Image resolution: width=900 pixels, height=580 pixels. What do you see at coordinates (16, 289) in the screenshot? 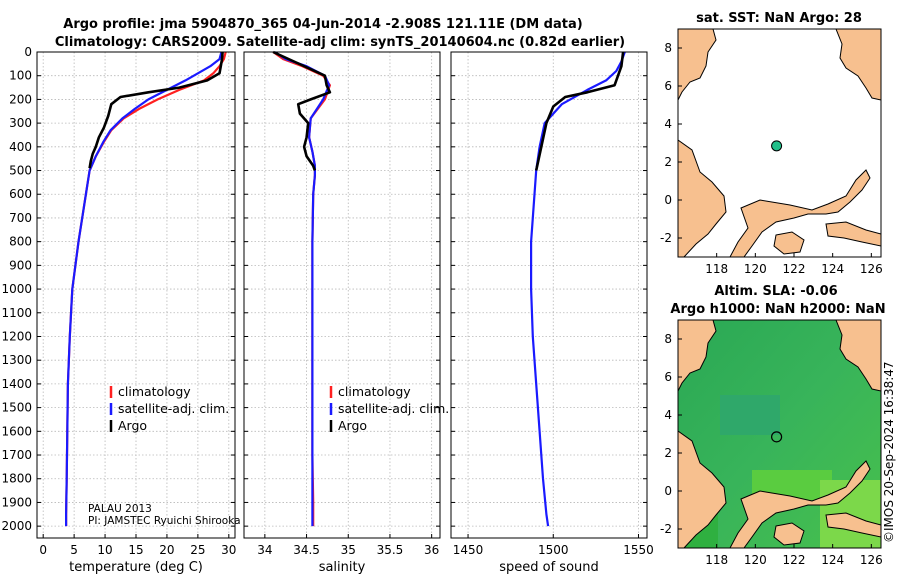
I see `depth-tick-label: 1000` at bounding box center [16, 289].